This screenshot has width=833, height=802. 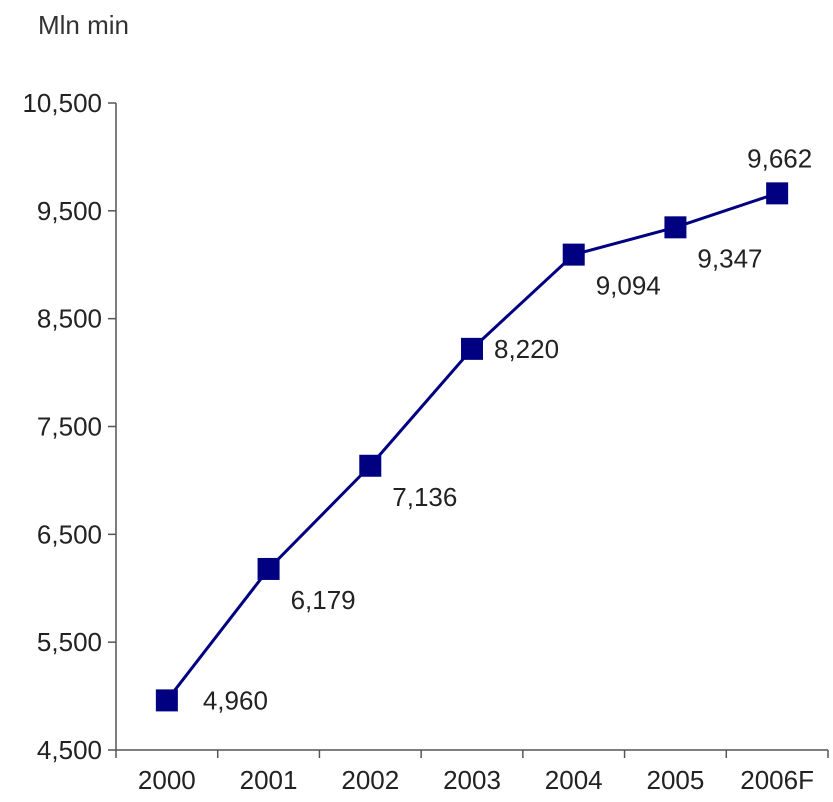 What do you see at coordinates (69, 534) in the screenshot?
I see `y-tick-label: 6,500` at bounding box center [69, 534].